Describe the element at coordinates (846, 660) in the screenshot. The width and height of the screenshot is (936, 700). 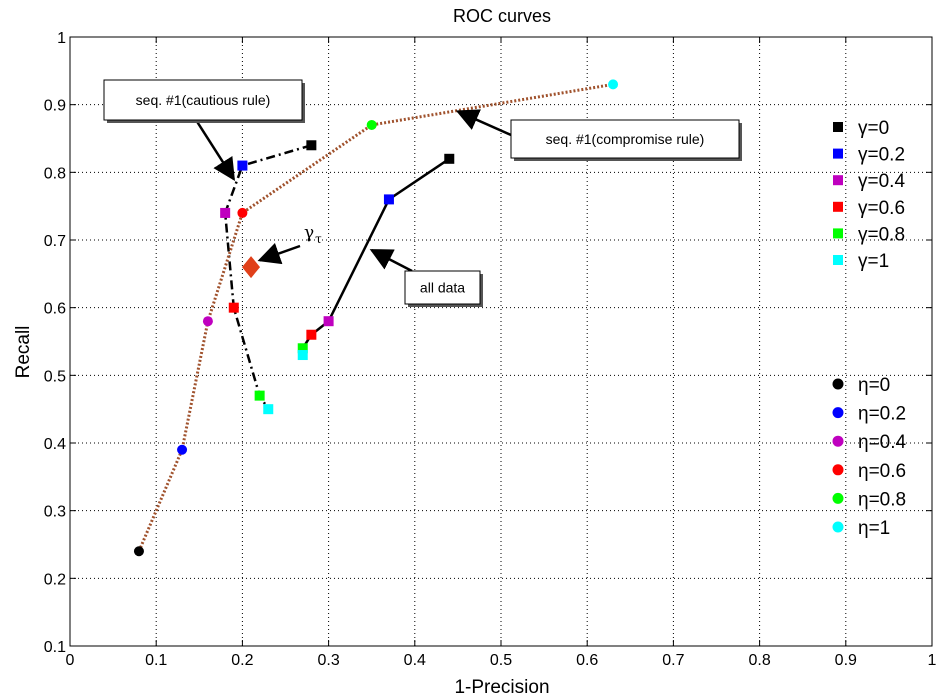
I see `x-tick-label: 0.9` at that location.